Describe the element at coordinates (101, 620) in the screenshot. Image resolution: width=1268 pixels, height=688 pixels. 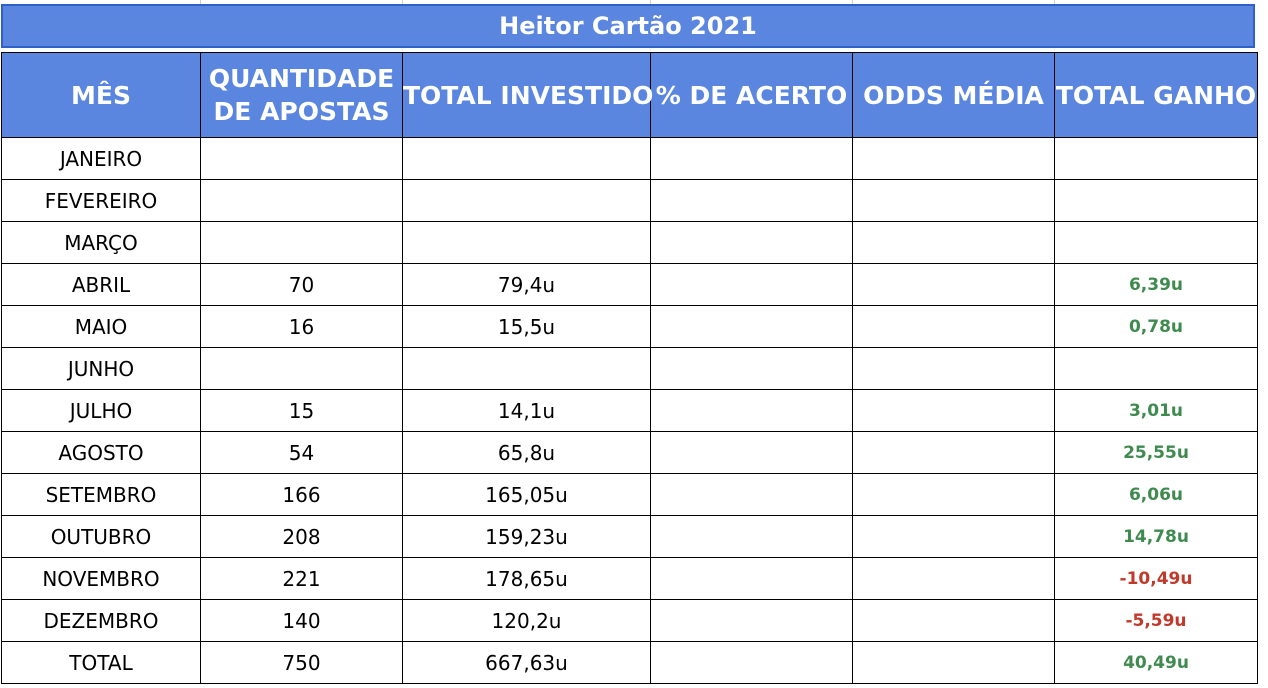
I see `month-cell: DEZEMBRO` at that location.